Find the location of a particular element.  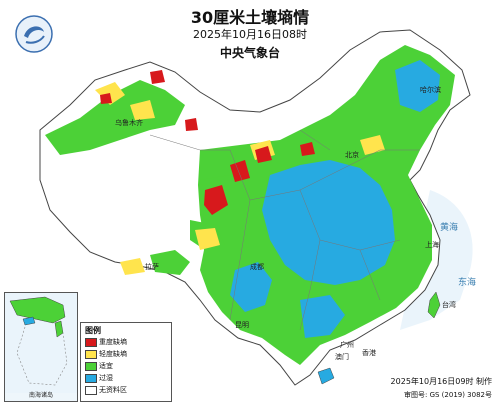

legend-label: 适宜 is located at coordinates (106, 366).